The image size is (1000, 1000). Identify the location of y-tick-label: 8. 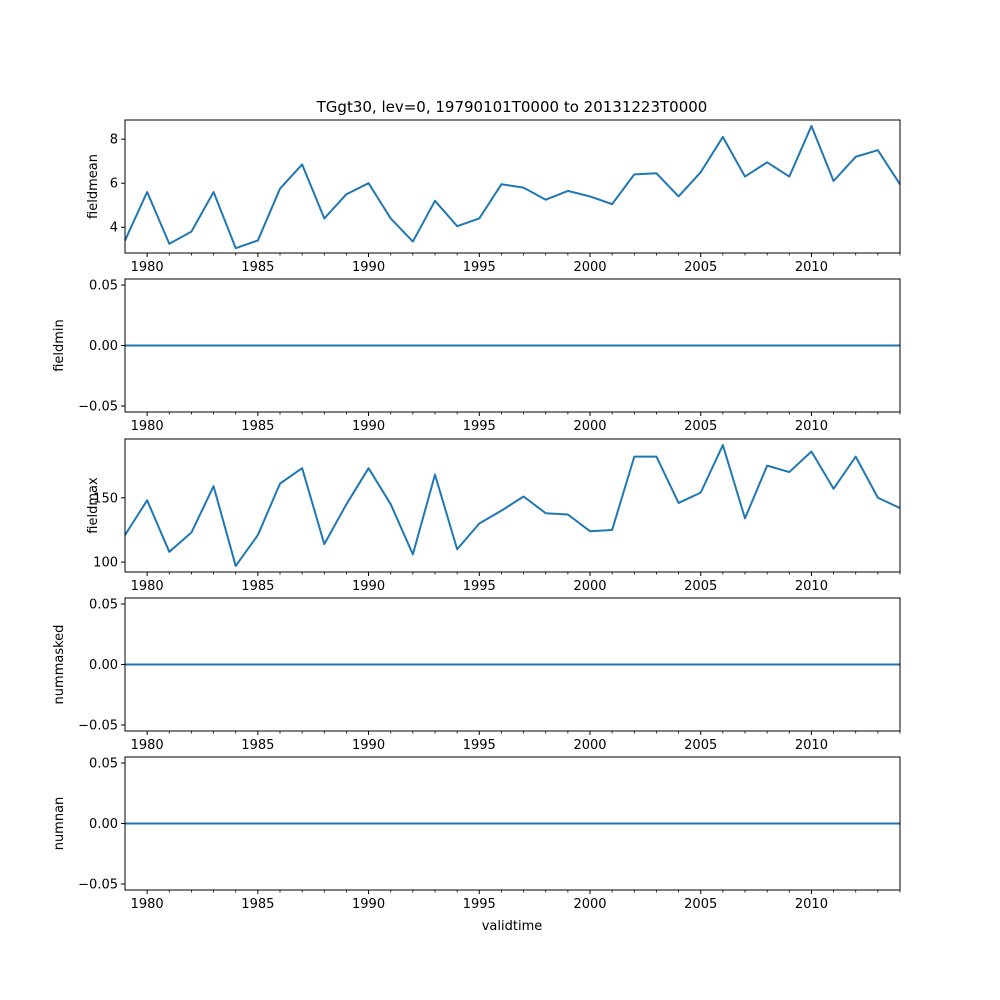
(114, 140).